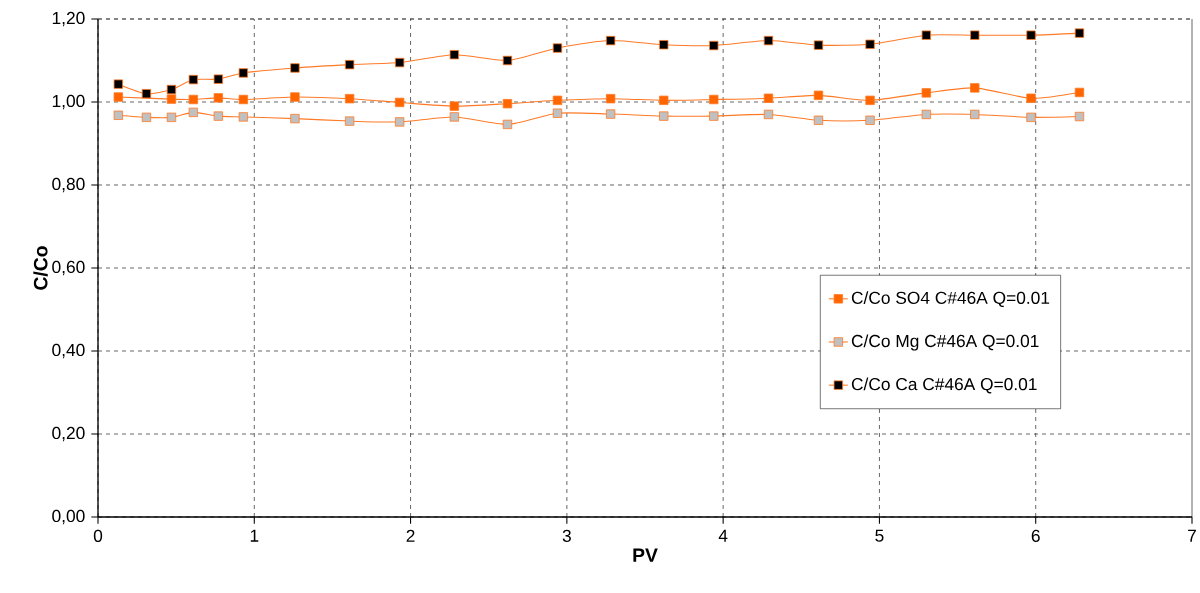 Image resolution: width=1200 pixels, height=593 pixels. I want to click on y-tick-label: 0,80, so click(68, 185).